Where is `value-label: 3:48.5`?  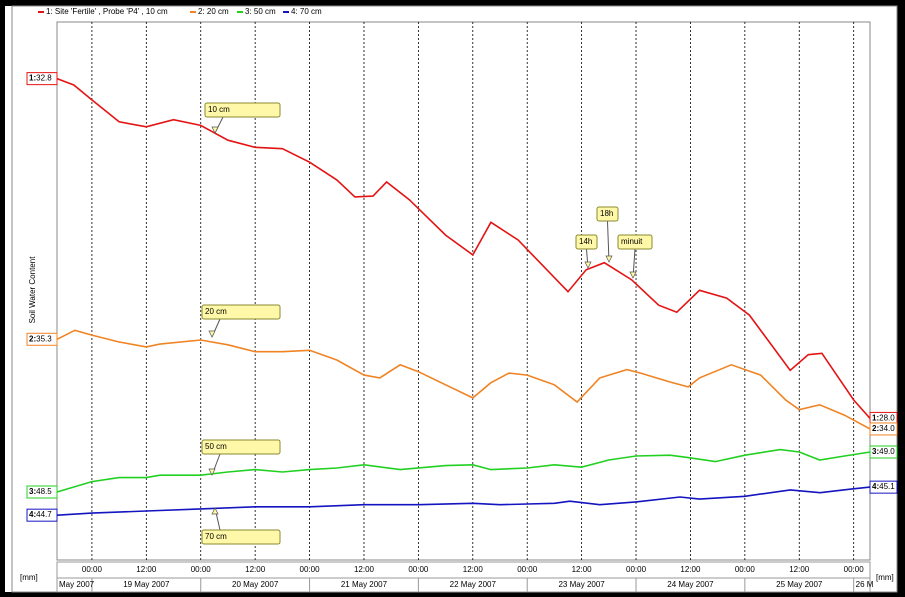 value-label: 3:48.5 is located at coordinates (40, 491).